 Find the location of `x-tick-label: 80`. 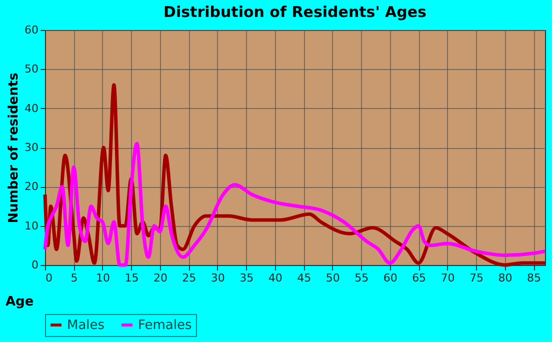

x-tick-label: 80 is located at coordinates (505, 278).